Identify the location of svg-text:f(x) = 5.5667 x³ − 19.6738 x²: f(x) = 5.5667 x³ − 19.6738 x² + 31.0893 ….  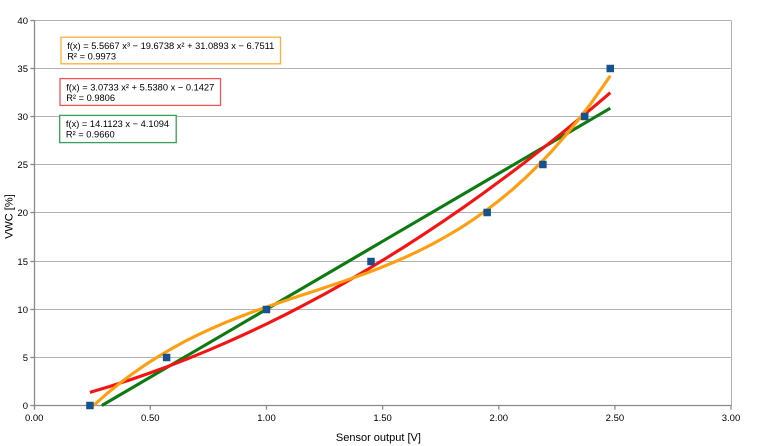
(170, 46).